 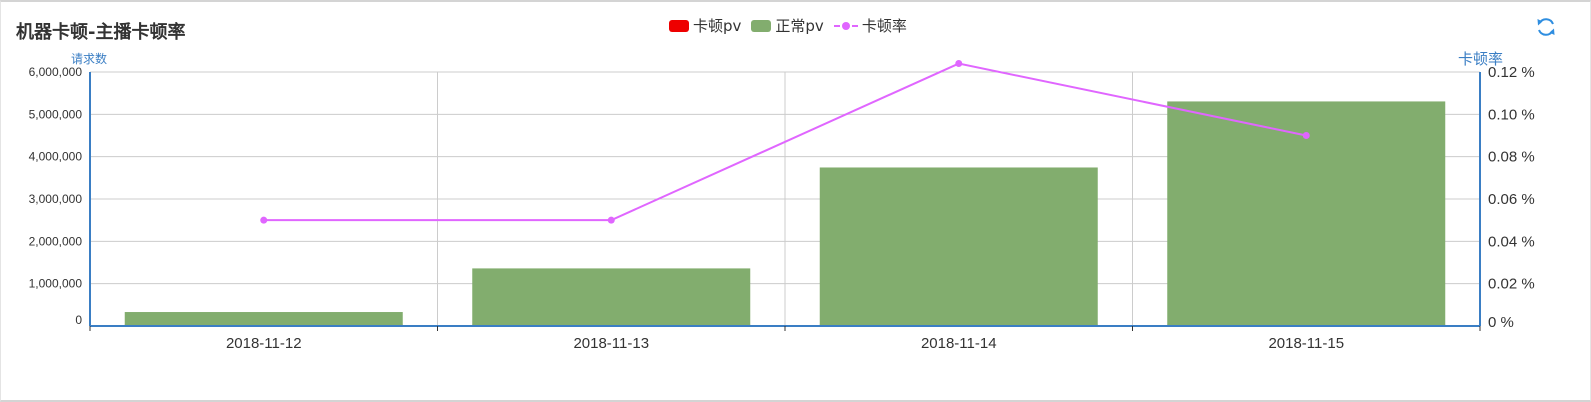 I want to click on legend-item-stall-rate: 卡顿率, so click(x=870, y=25).